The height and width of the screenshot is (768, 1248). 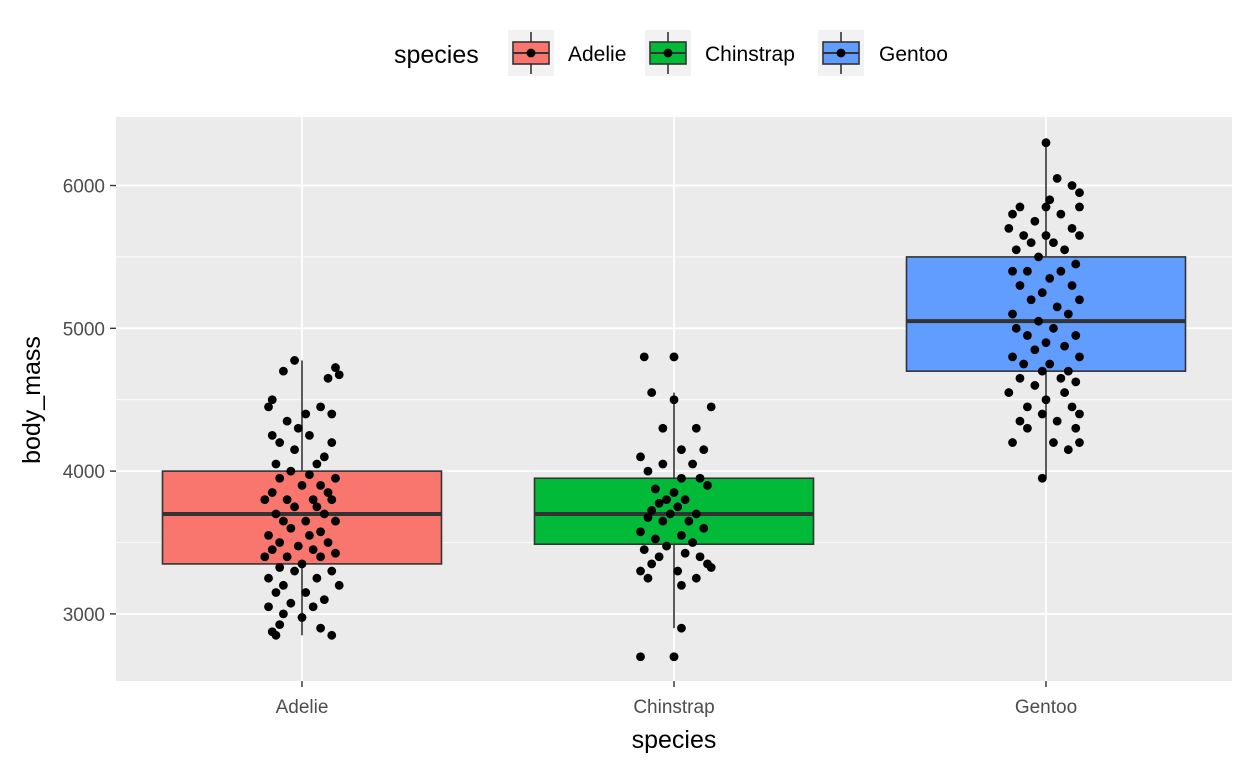 What do you see at coordinates (673, 707) in the screenshot?
I see `x-tick-label: Chinstrap` at bounding box center [673, 707].